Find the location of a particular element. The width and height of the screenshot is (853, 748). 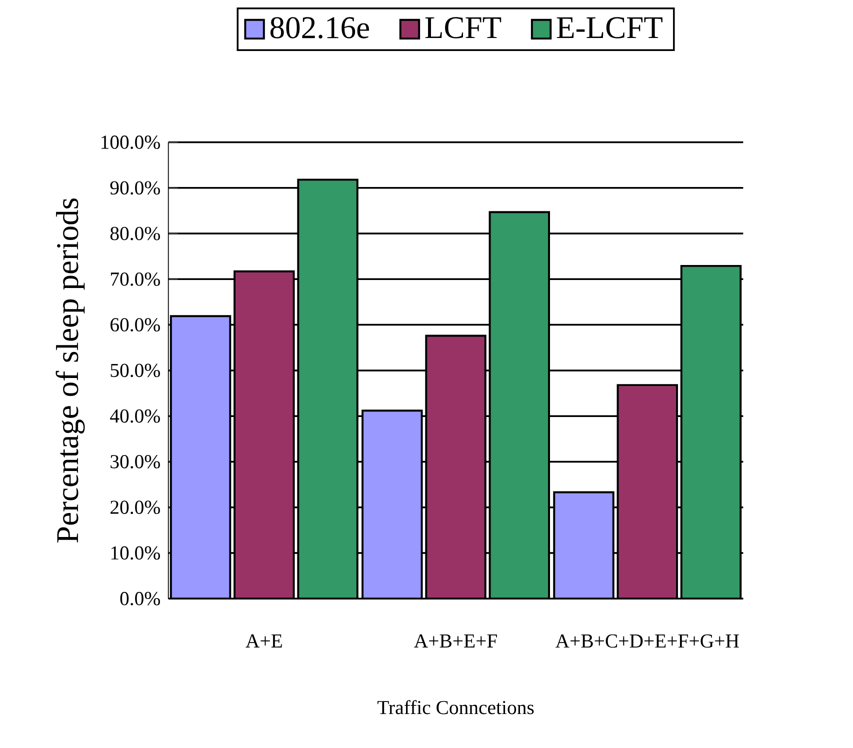

y-tick-label: 40.0% is located at coordinates (135, 416).